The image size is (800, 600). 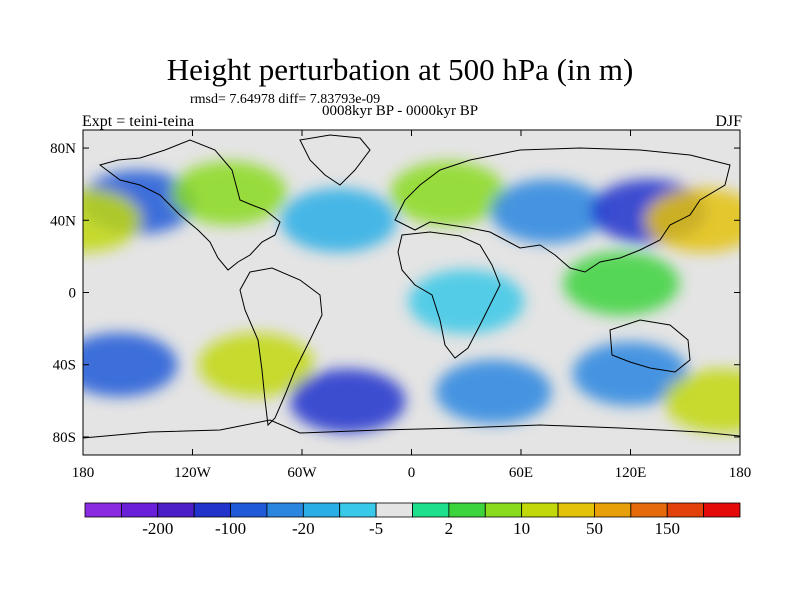 What do you see at coordinates (335, 160) in the screenshot?
I see `coastline-greenland` at bounding box center [335, 160].